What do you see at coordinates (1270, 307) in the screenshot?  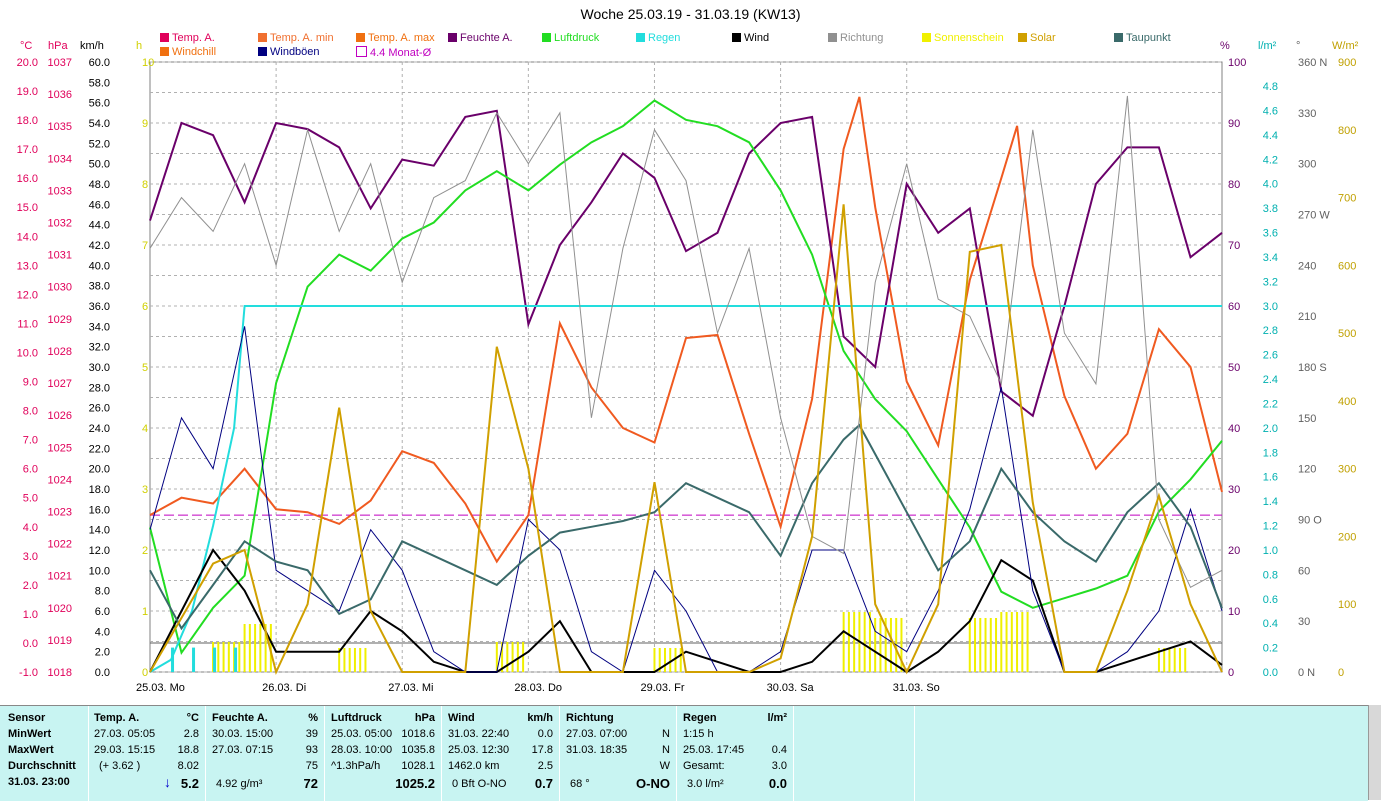 I see `rain-tick-label: 3.0` at bounding box center [1270, 307].